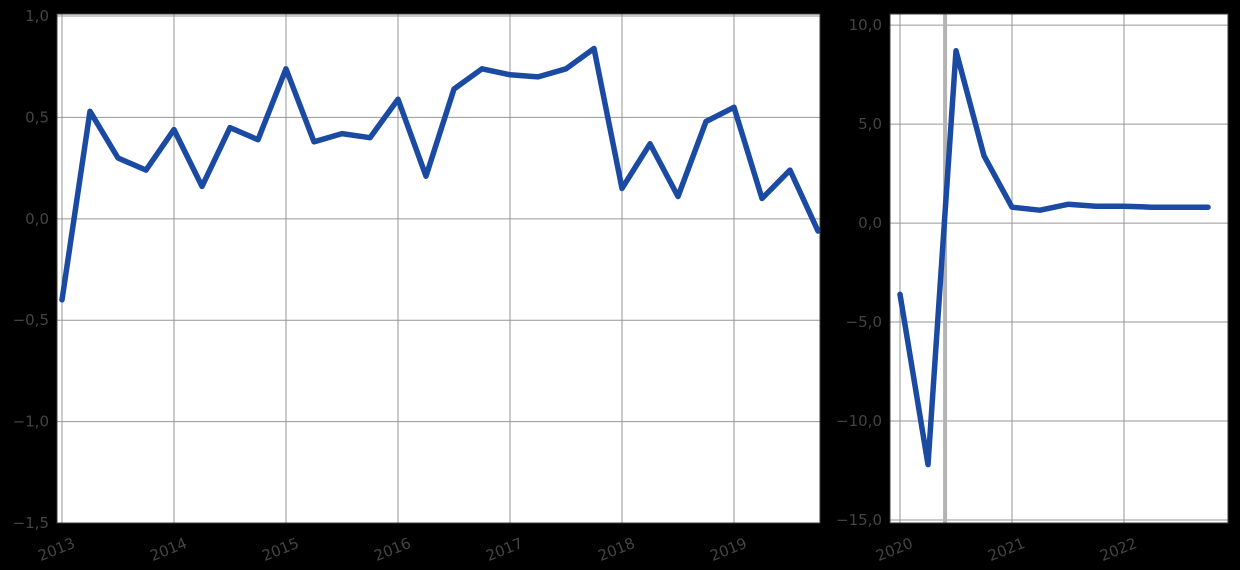  I want to click on left-panel-xtick-label-1: 2014, so click(168, 549).